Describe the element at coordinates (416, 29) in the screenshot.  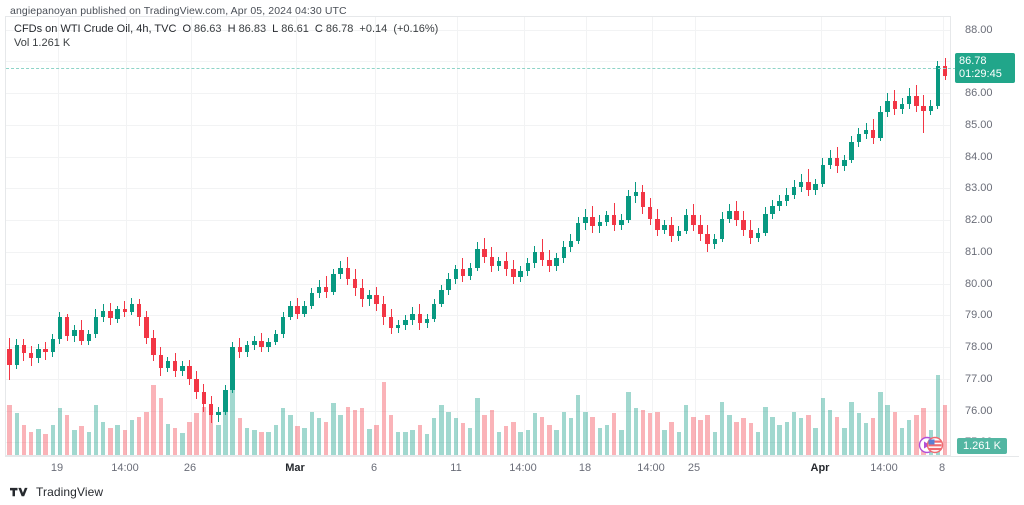
I see `legend-change-percent: (+0.16%)` at that location.